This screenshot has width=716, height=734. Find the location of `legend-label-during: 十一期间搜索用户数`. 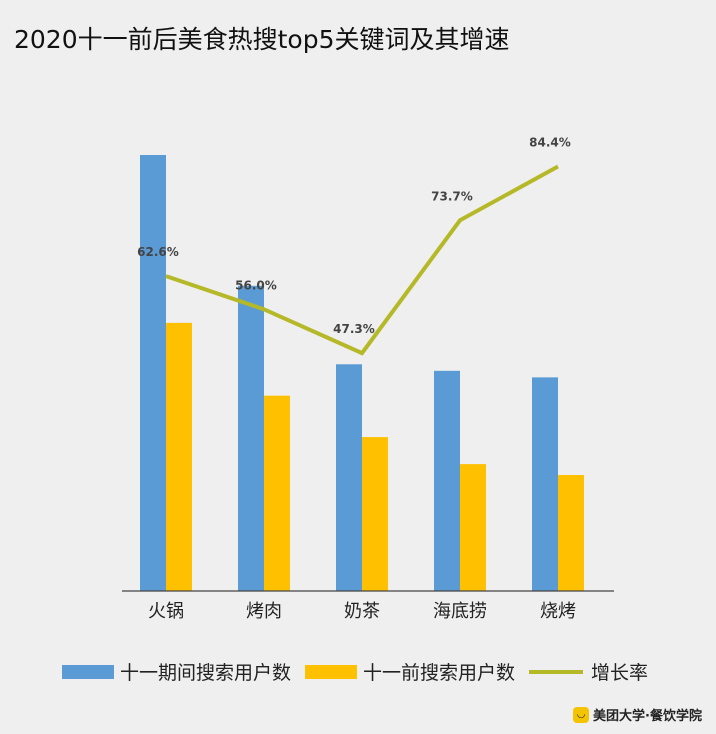

legend-label-during: 十一期间搜索用户数 is located at coordinates (206, 673).